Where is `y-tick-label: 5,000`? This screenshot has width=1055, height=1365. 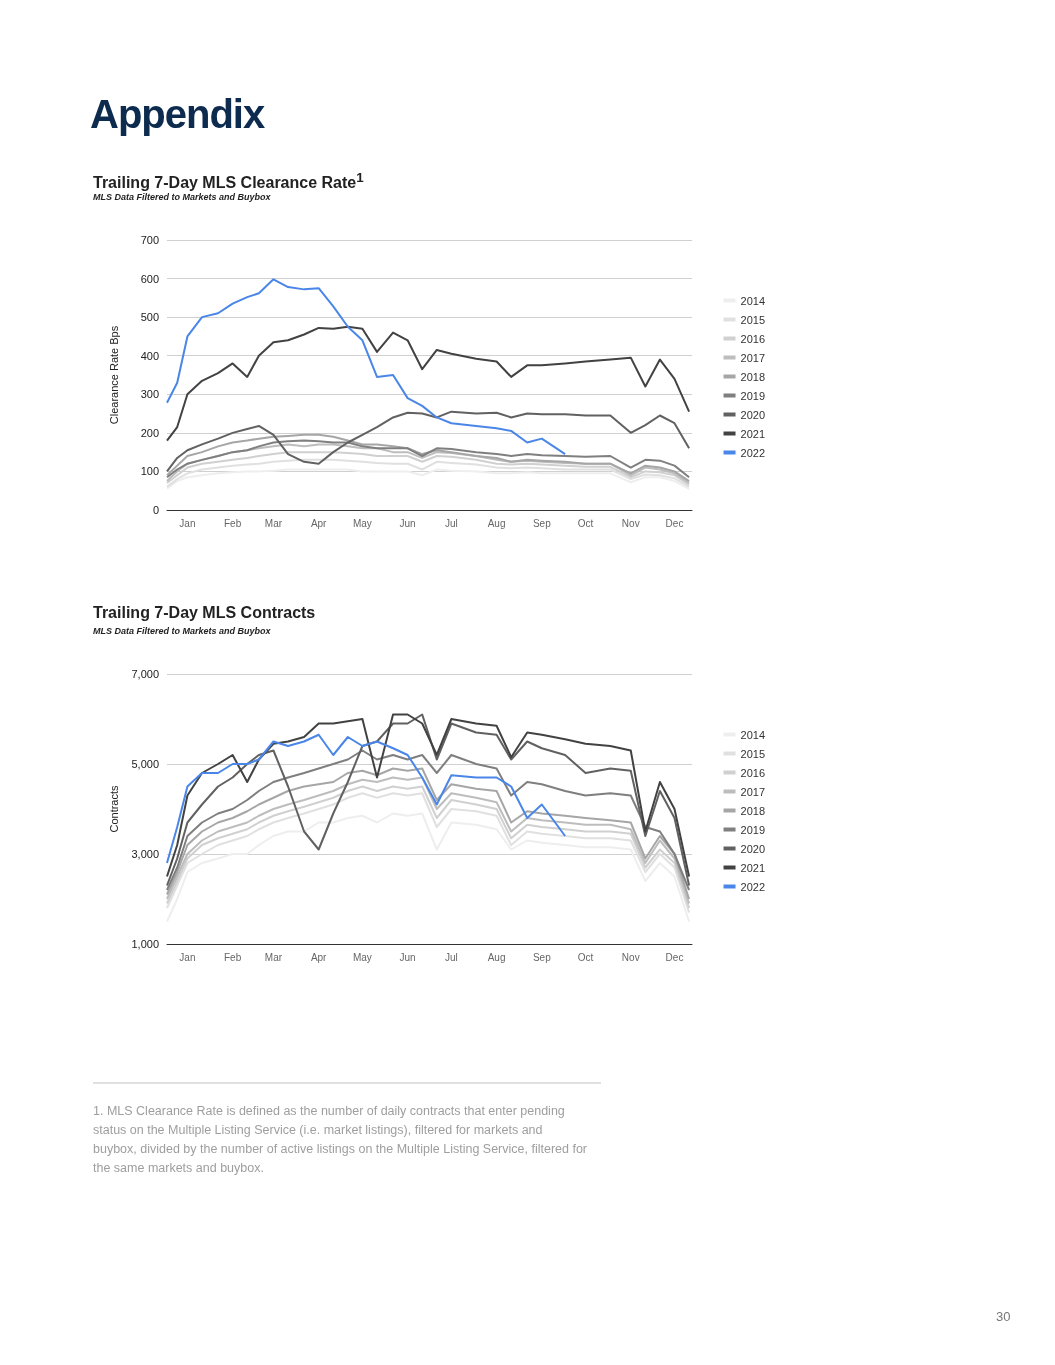 y-tick-label: 5,000 is located at coordinates (145, 764).